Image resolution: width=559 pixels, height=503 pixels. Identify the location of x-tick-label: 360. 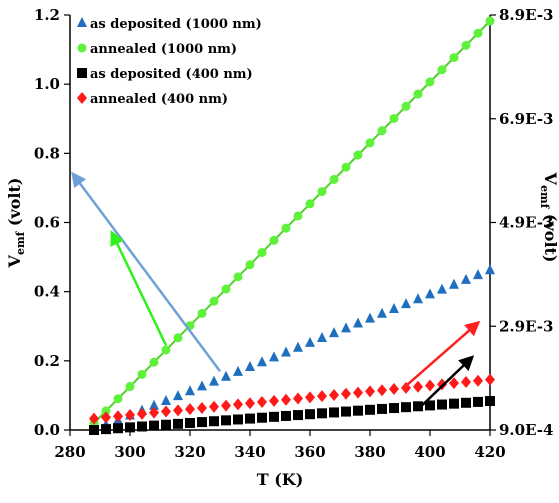
(309, 452).